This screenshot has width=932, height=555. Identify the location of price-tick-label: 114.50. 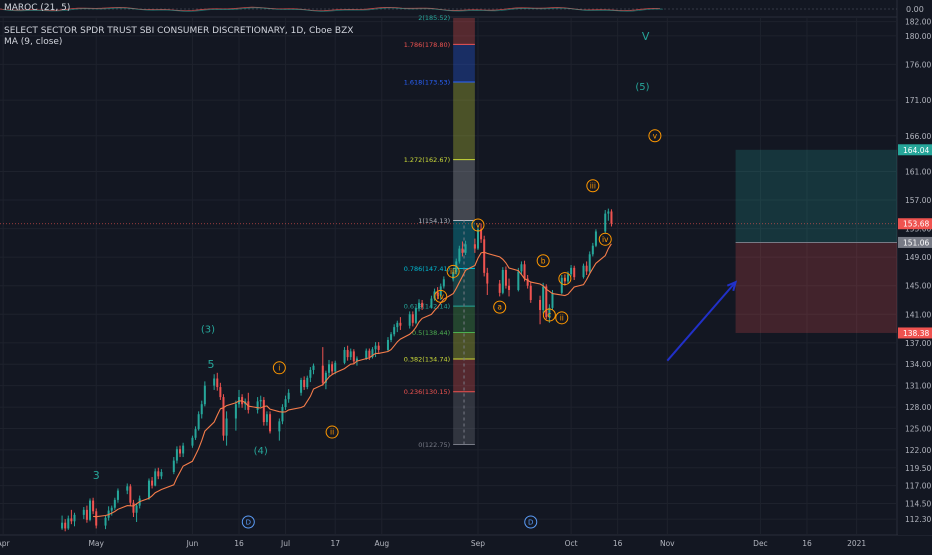
(918, 503).